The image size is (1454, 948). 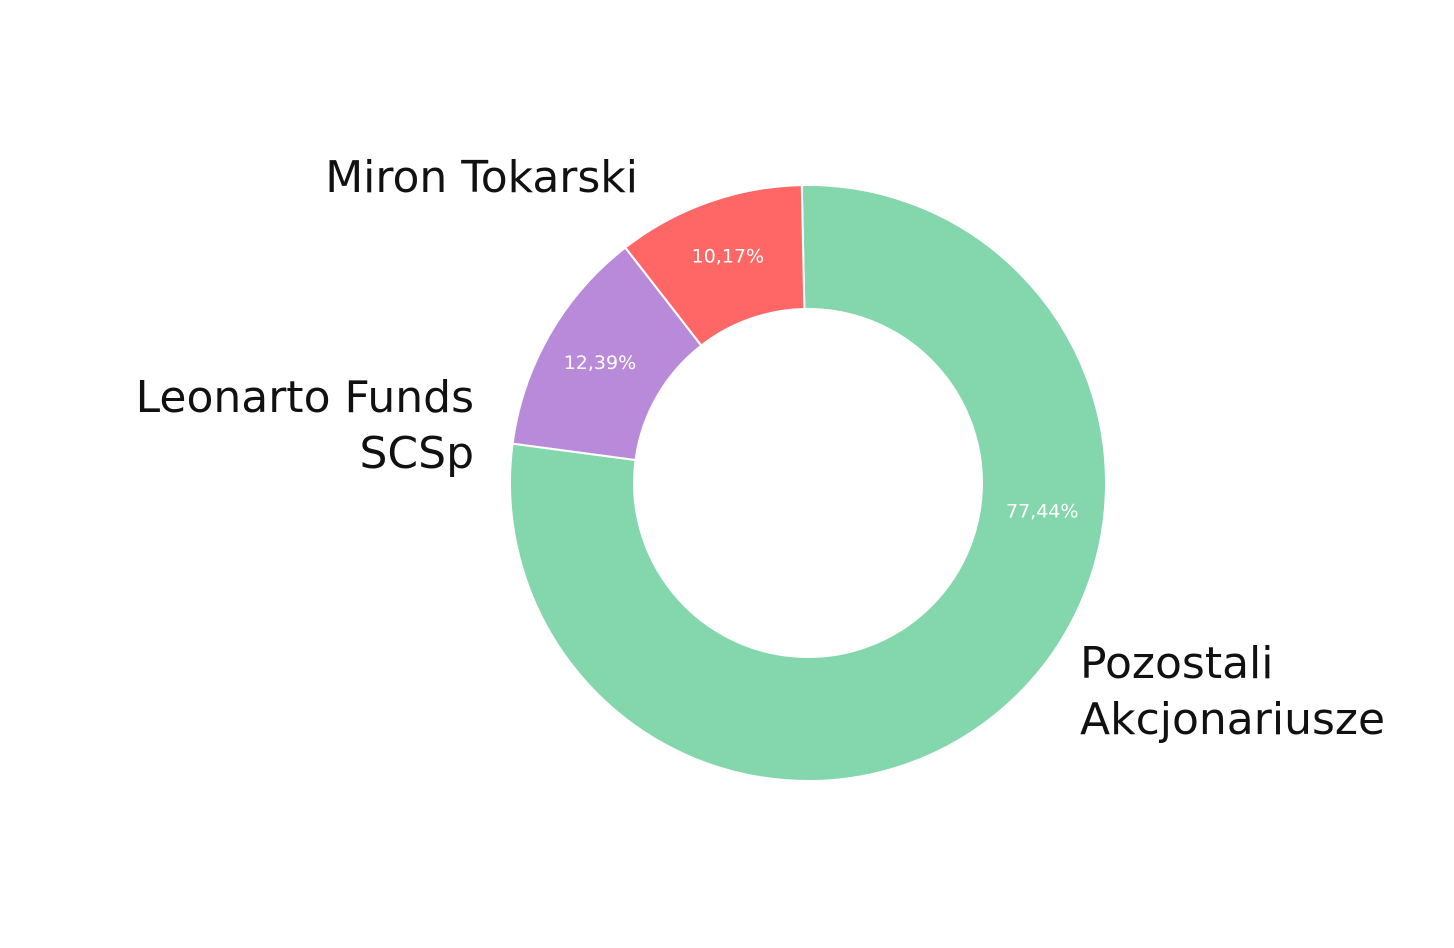 What do you see at coordinates (600, 363) in the screenshot?
I see `value-label: 12,39%` at bounding box center [600, 363].